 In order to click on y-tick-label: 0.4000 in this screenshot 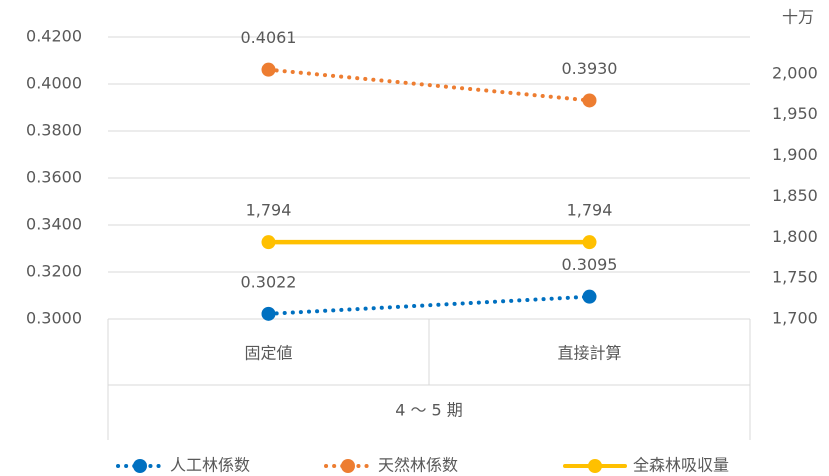, I will do `click(54, 83)`.